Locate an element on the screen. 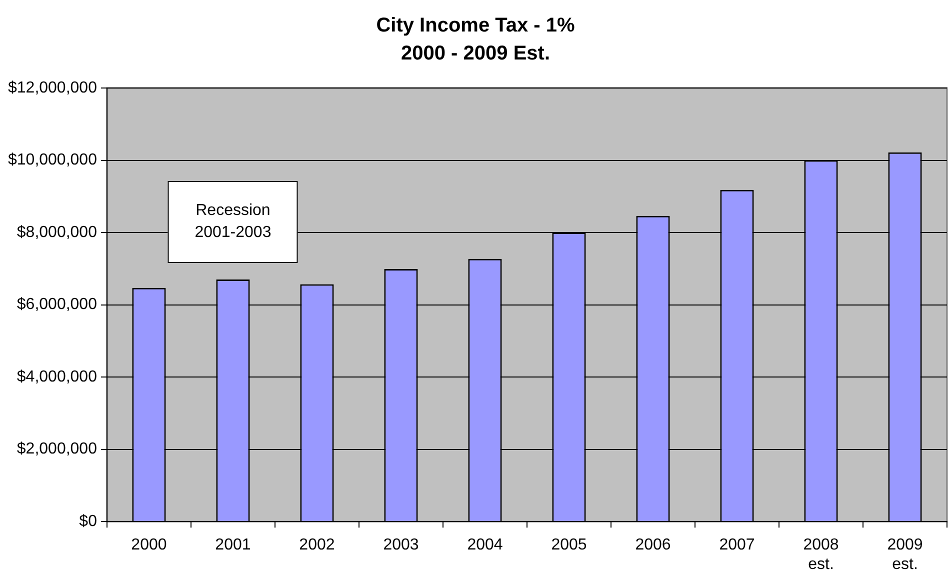  x-tick-label: 2009 est. is located at coordinates (905, 554).